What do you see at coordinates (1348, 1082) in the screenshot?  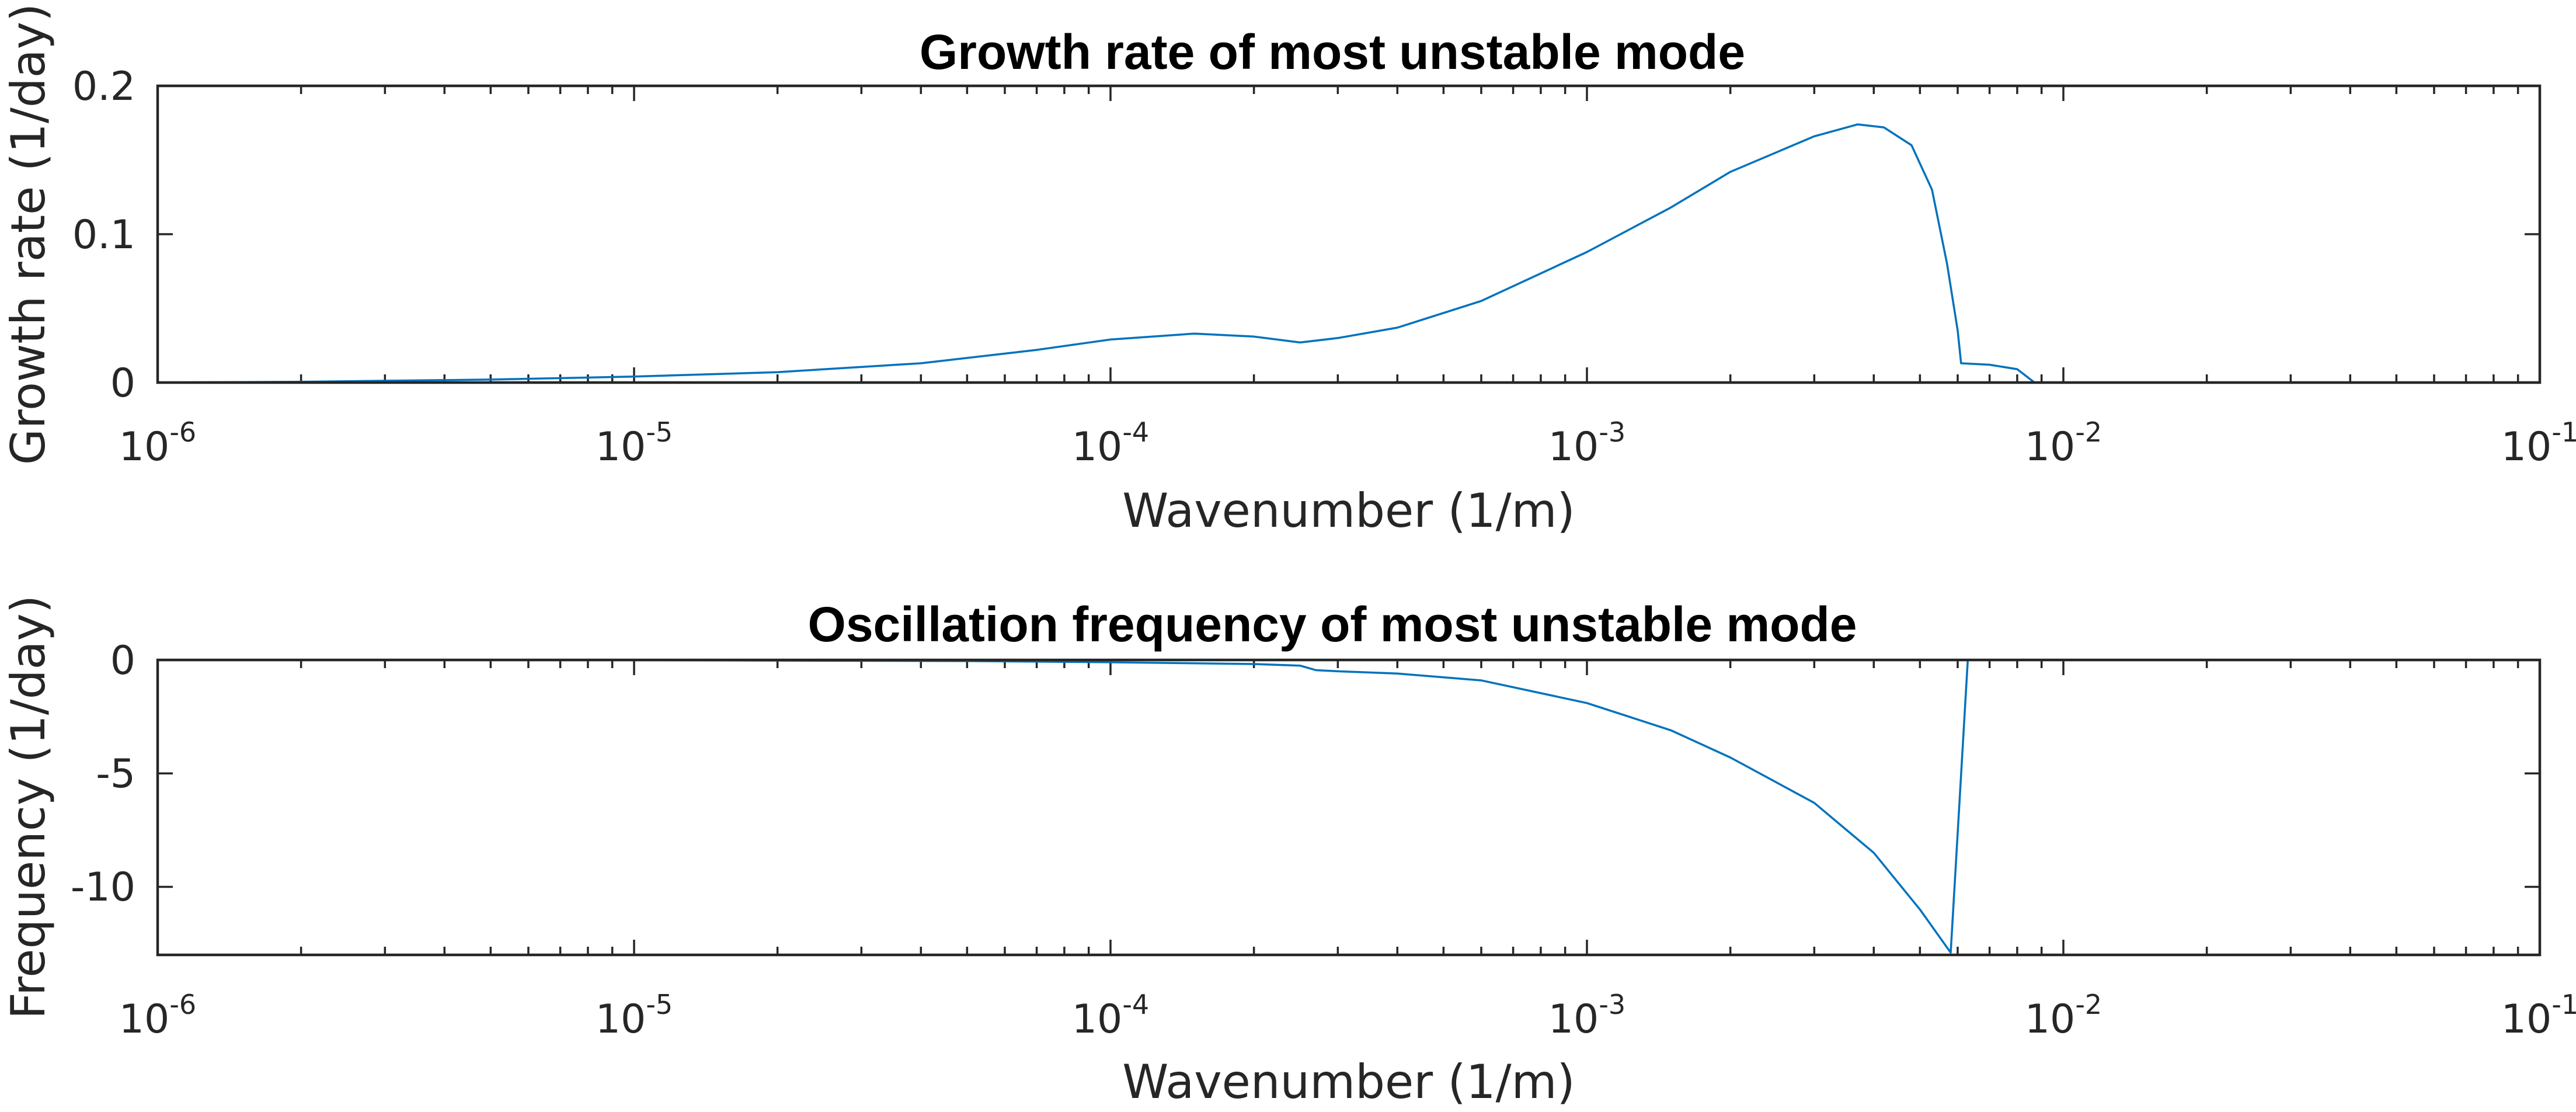 I see `frequency-x-axis-label: Wavenumber (1/m)` at bounding box center [1348, 1082].